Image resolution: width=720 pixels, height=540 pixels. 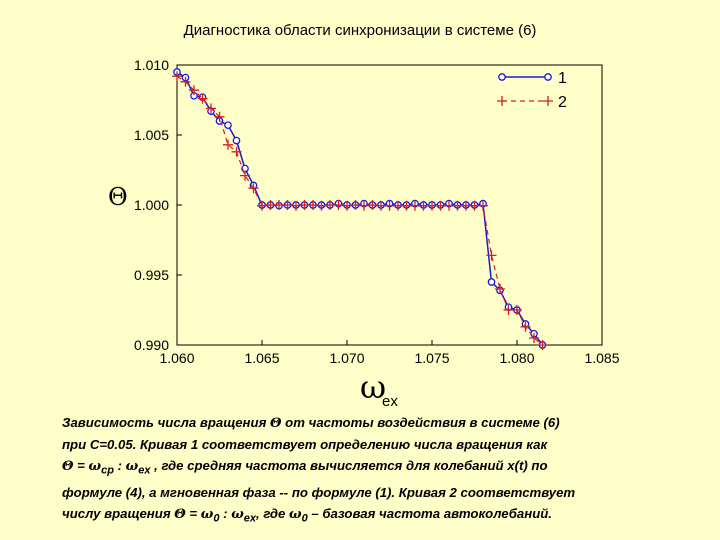 I want to click on y-tick-label: 0.990, so click(x=151, y=345).